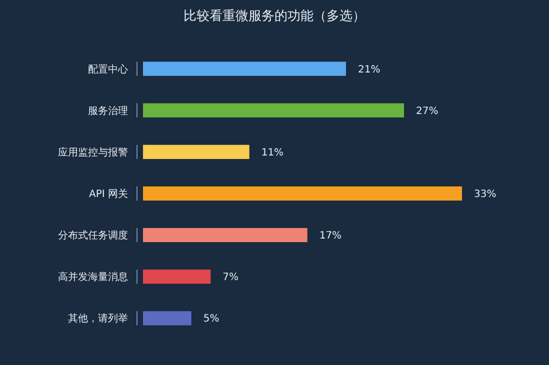 This screenshot has width=549, height=365. I want to click on y-tick-label: 其他，请列举, so click(98, 318).